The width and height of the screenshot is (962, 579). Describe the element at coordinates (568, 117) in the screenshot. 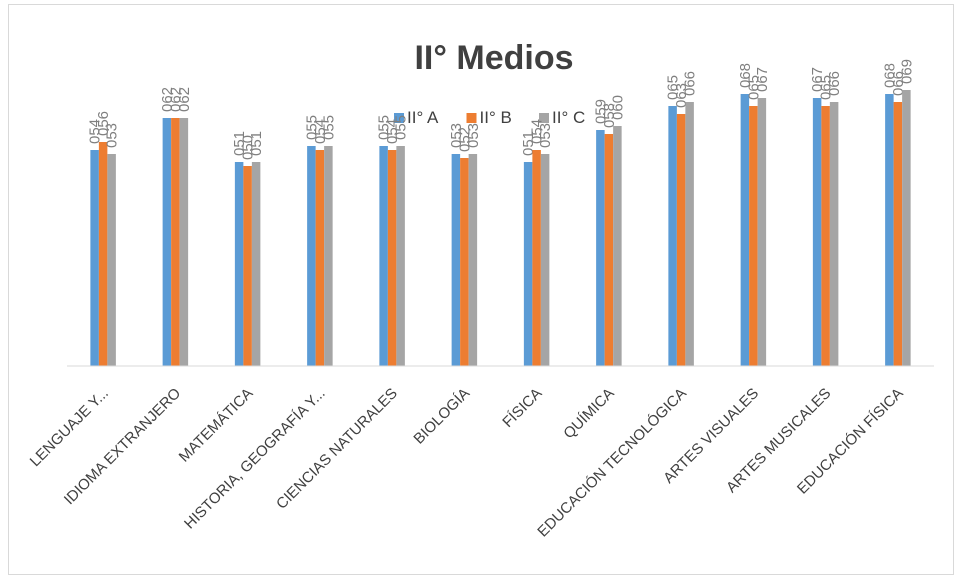

I see `legend-label-3: II° C` at that location.